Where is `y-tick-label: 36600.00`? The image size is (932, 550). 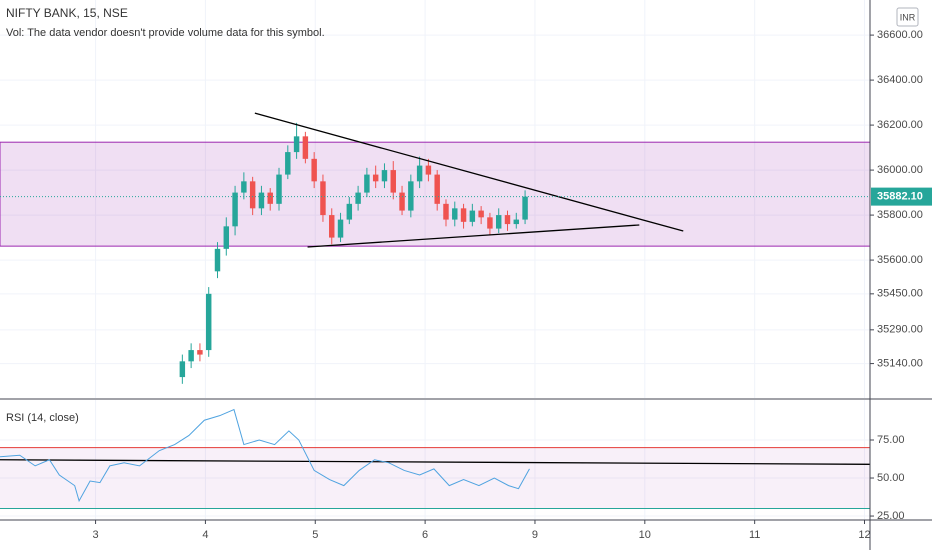 y-tick-label: 36600.00 is located at coordinates (900, 35).